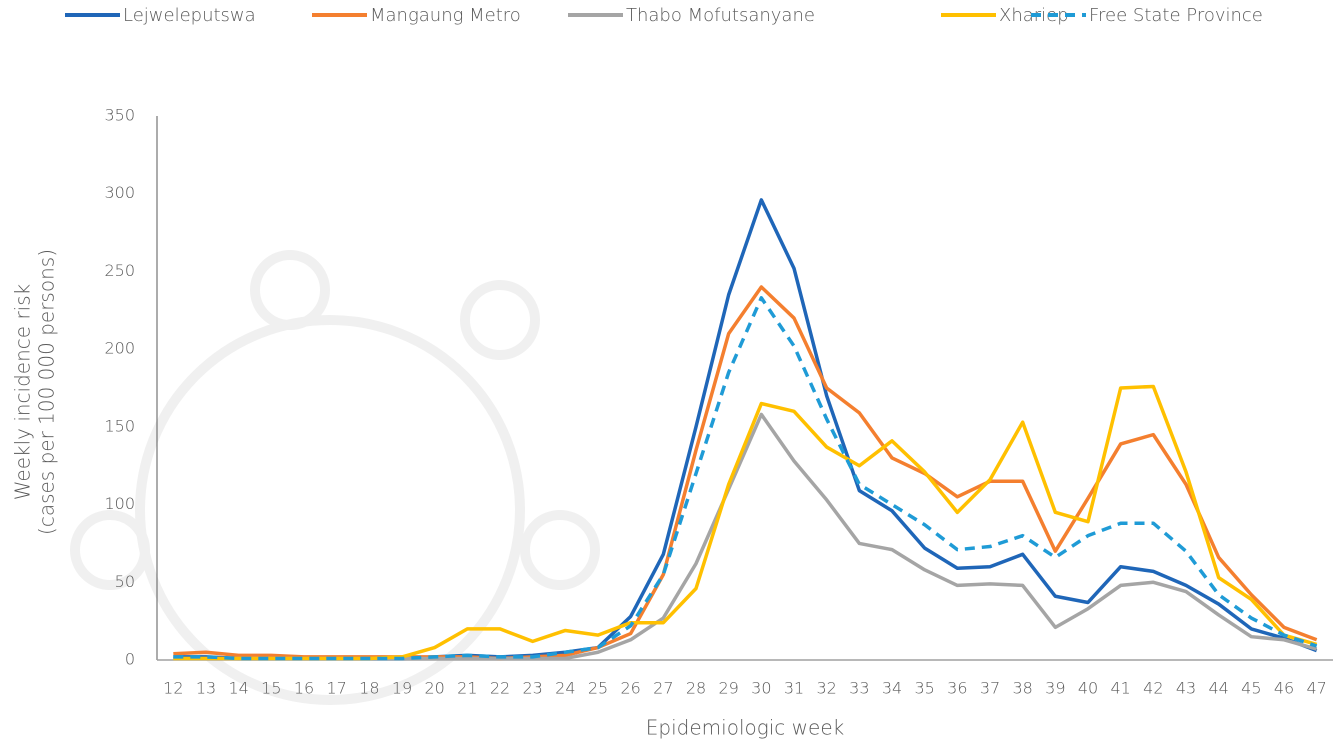 This screenshot has height=744, width=1343. Describe the element at coordinates (696, 688) in the screenshot. I see `x-tick-label: 28` at that location.